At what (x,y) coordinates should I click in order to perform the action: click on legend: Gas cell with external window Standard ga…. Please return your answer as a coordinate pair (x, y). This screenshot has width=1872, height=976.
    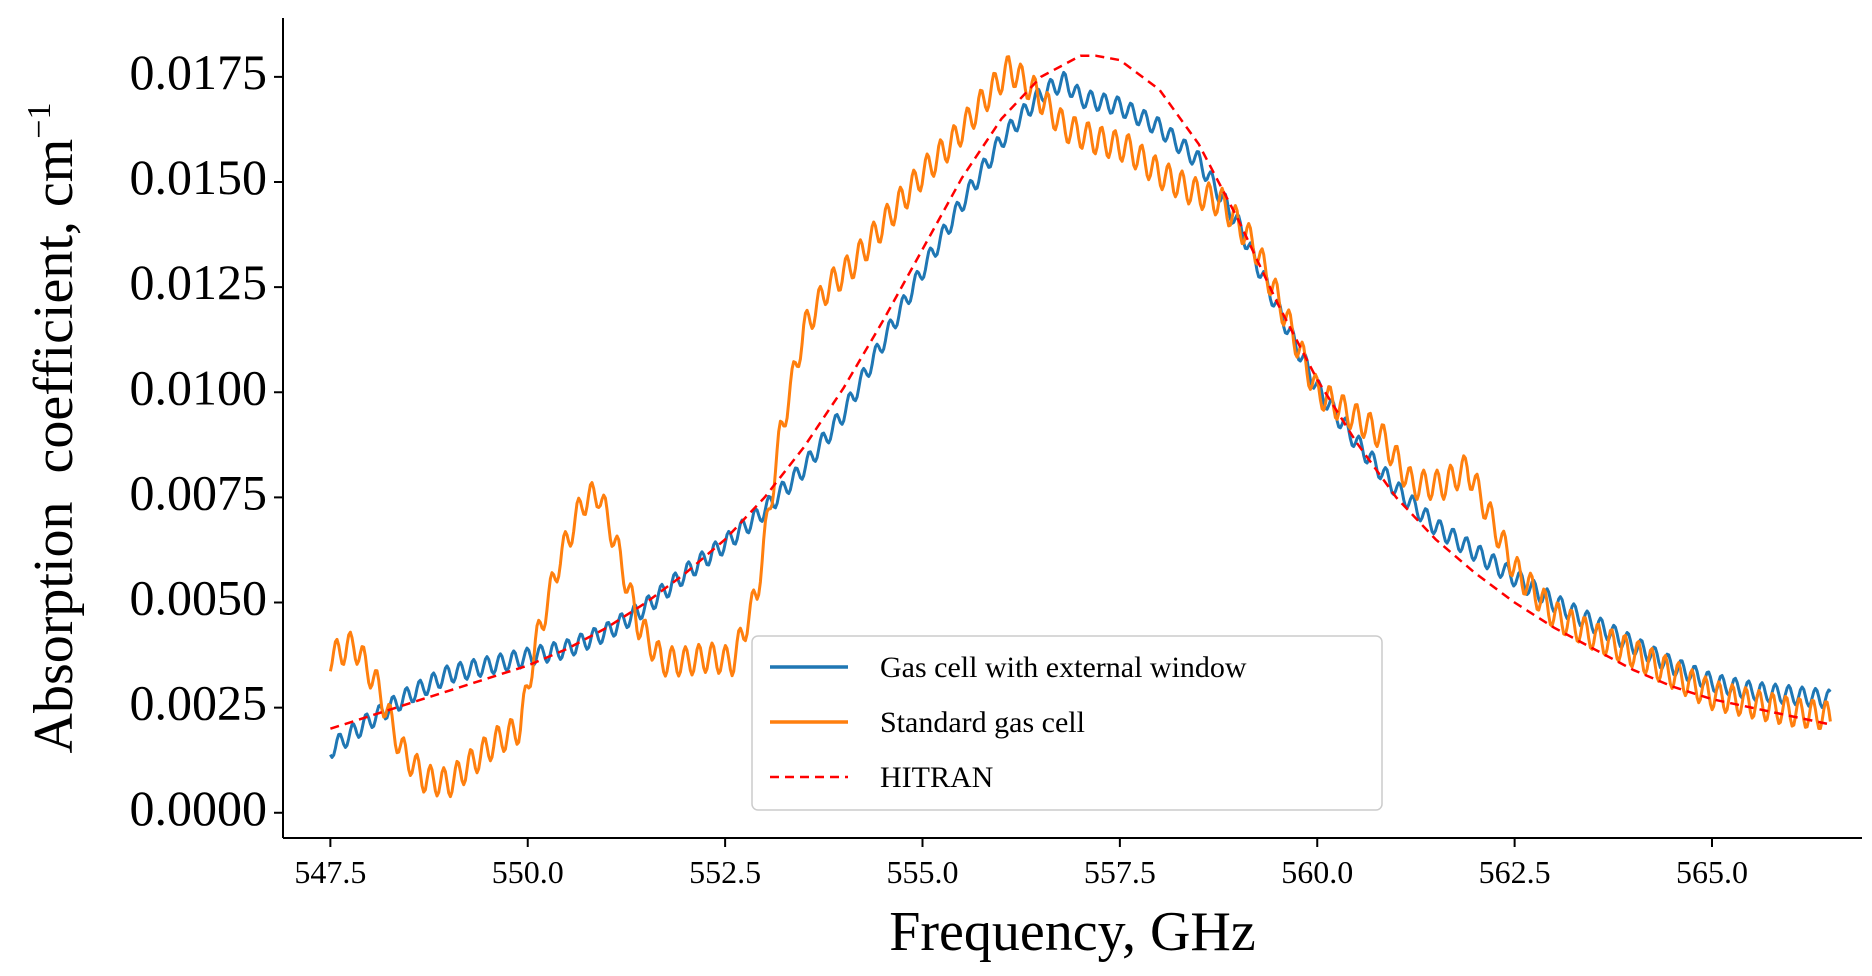
    Looking at the image, I should click on (1067, 723).